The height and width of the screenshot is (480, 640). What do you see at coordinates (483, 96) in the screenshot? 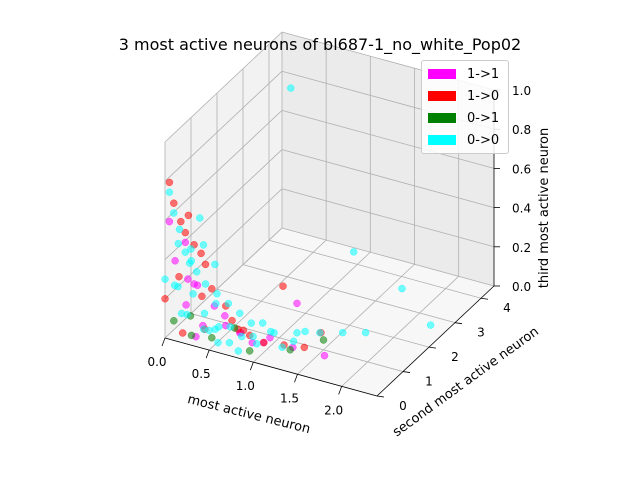
I see `legend-label: 1->0` at bounding box center [483, 96].